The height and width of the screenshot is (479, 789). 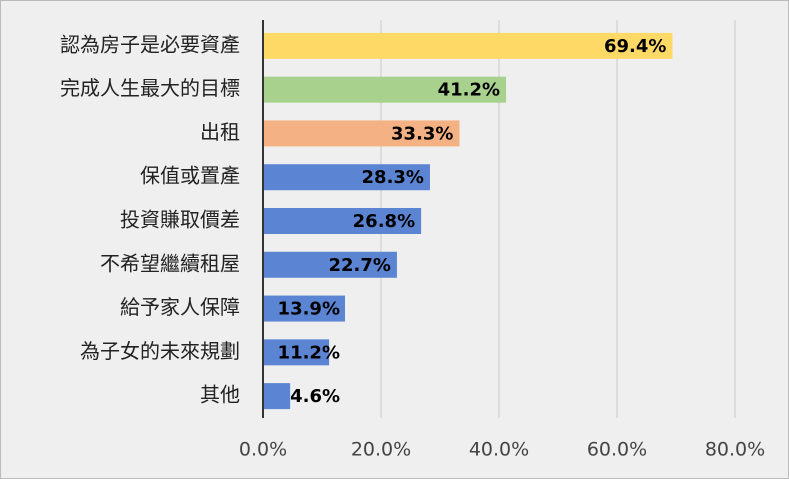 What do you see at coordinates (220, 132) in the screenshot?
I see `y-tick-label: 出租` at bounding box center [220, 132].